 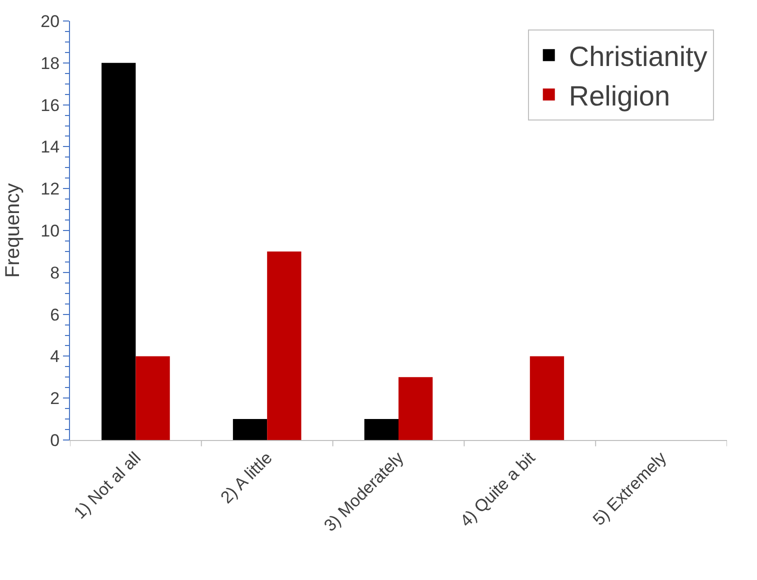 I want to click on y-tick-label: 20, so click(x=50, y=21).